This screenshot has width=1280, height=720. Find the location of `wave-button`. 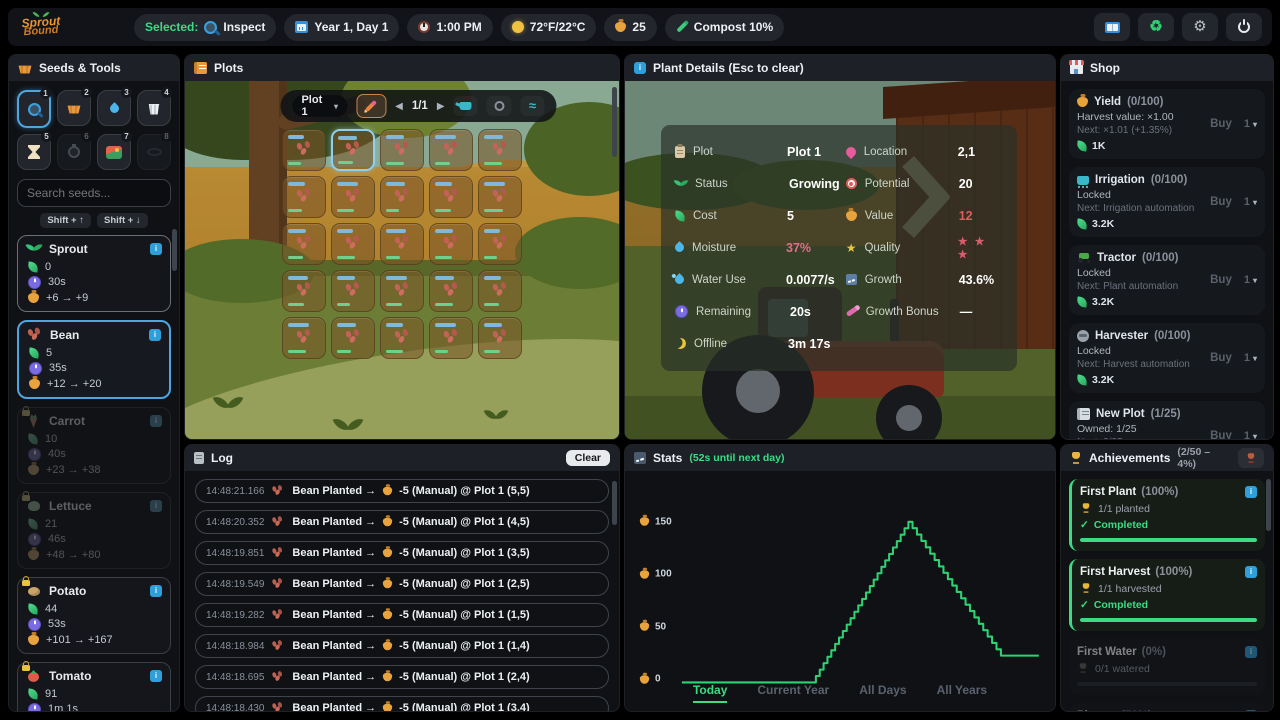

wave-button is located at coordinates (532, 106).